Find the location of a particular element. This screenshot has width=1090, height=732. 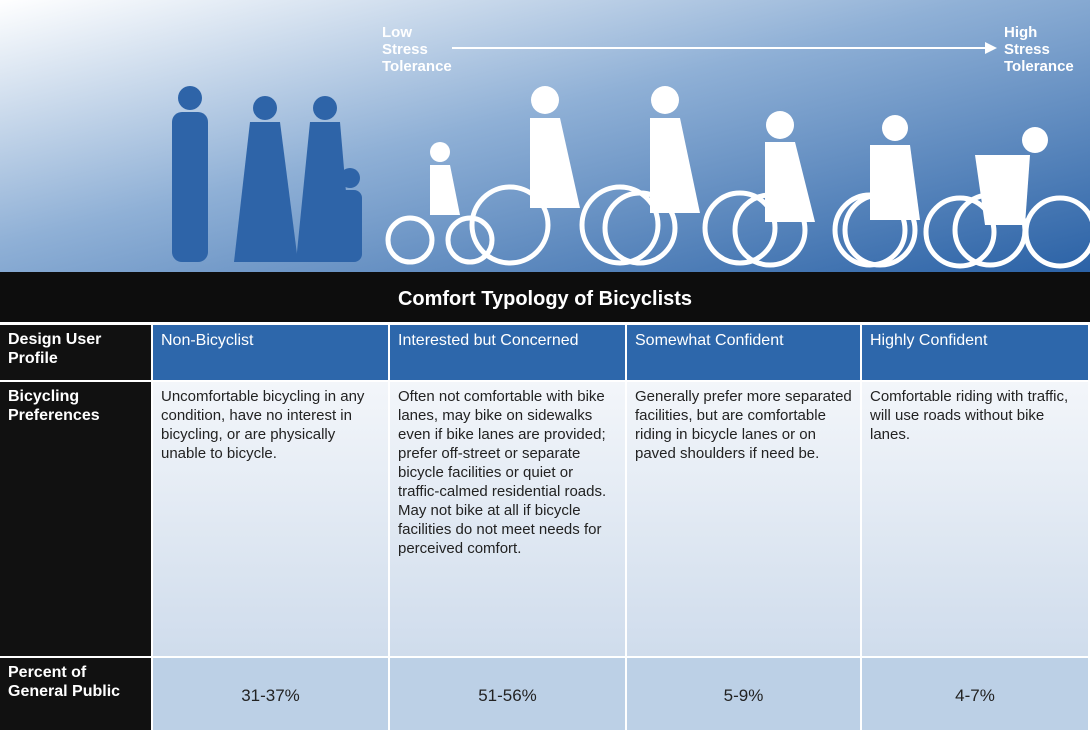

table-cell: 31-37% is located at coordinates (271, 695).